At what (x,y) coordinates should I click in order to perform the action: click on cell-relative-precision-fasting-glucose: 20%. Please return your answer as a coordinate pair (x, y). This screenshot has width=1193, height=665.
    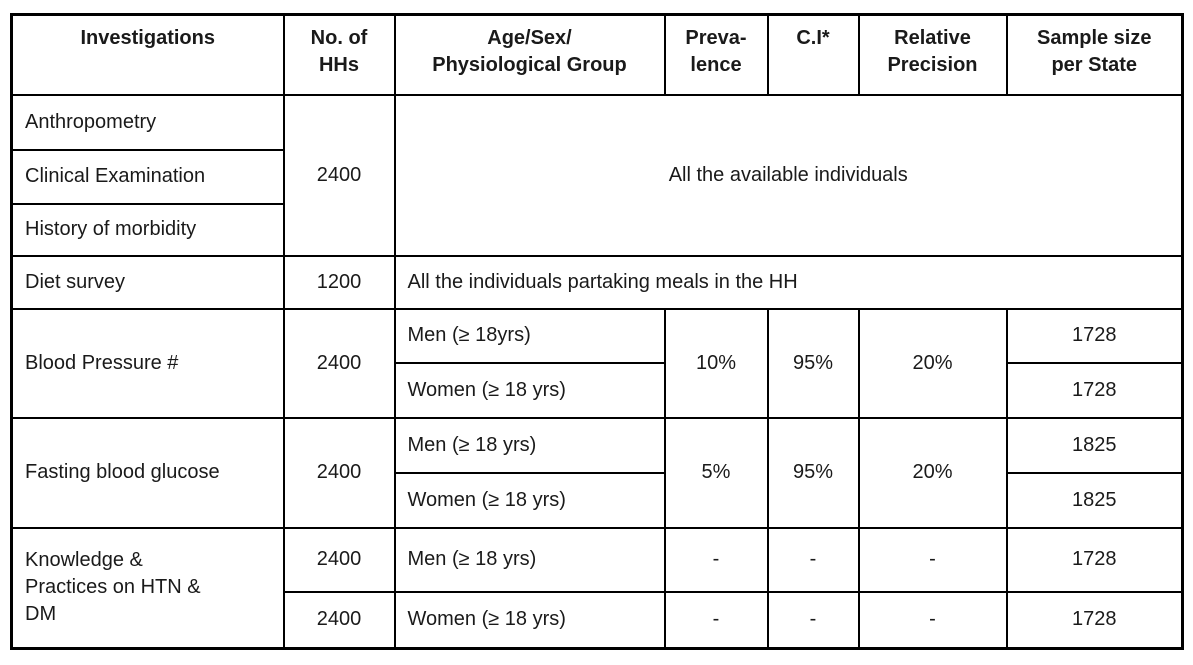
    Looking at the image, I should click on (932, 472).